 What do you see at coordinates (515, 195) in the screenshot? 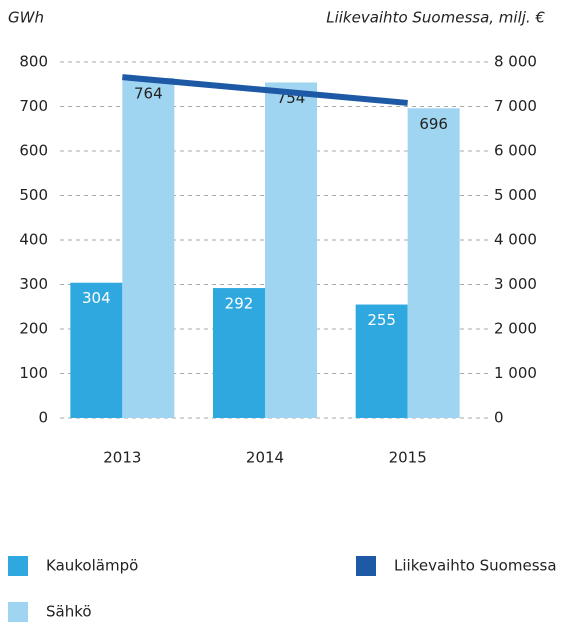
I see `y2-tick-label: 5 000` at bounding box center [515, 195].